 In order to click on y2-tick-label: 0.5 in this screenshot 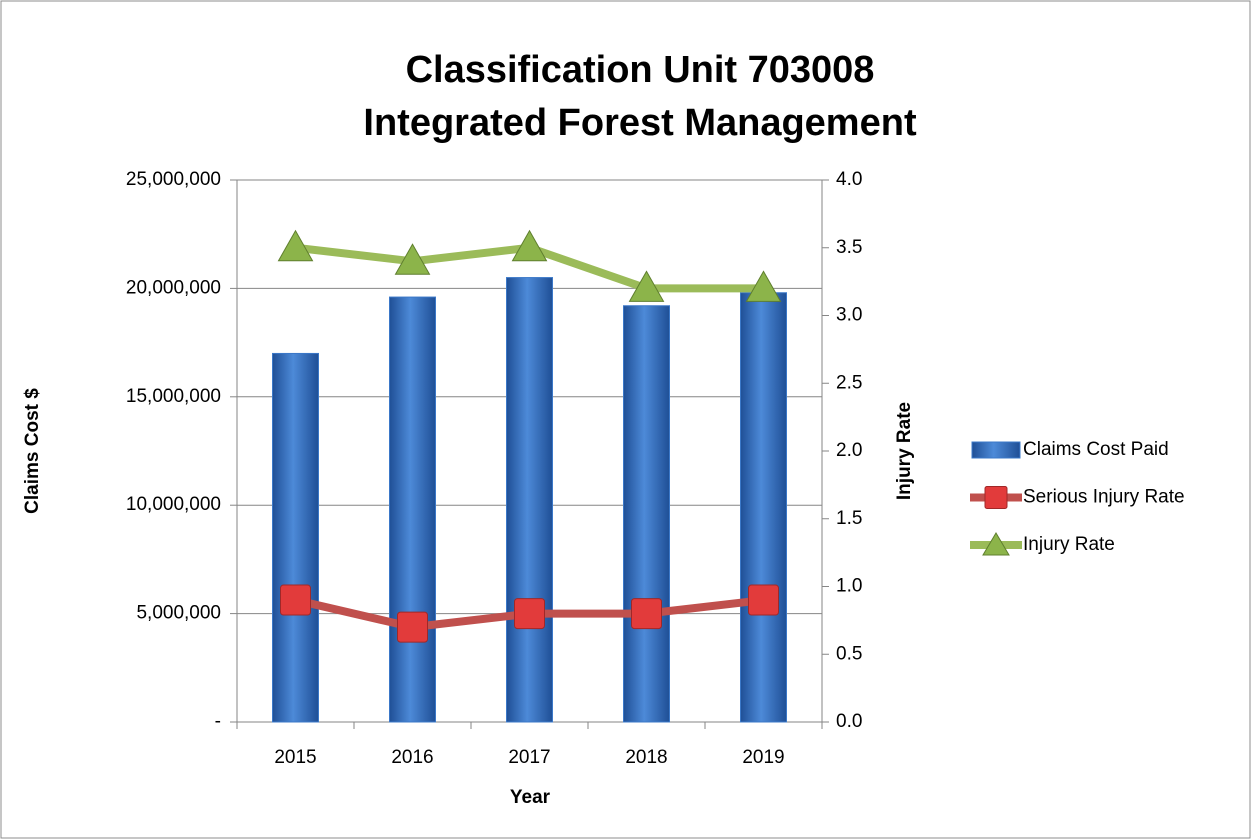, I will do `click(849, 653)`.